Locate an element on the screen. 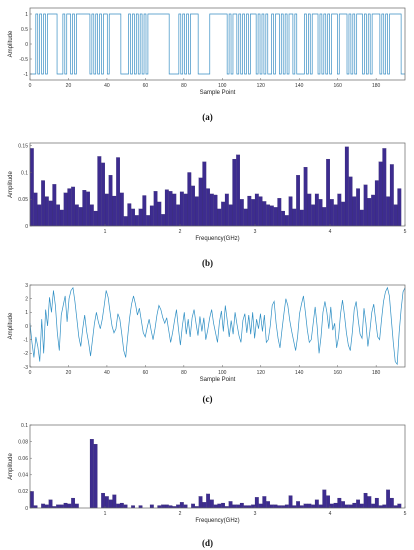  x-tick-label: 60 is located at coordinates (146, 373).